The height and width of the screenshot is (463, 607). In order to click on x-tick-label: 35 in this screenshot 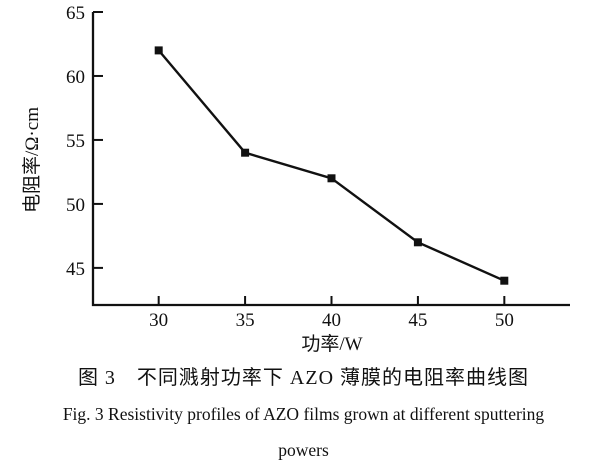, I will do `click(245, 320)`.